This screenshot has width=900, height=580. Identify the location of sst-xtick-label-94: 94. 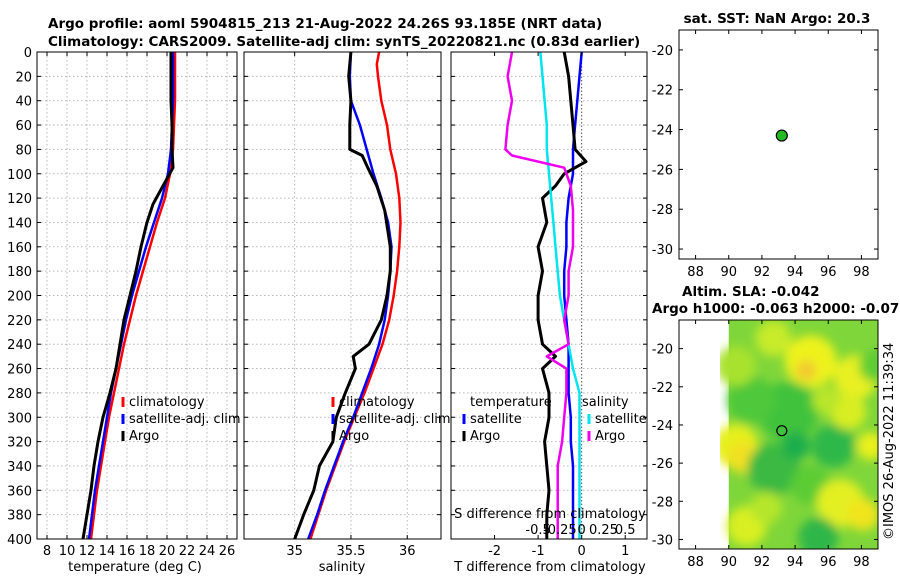
(795, 272).